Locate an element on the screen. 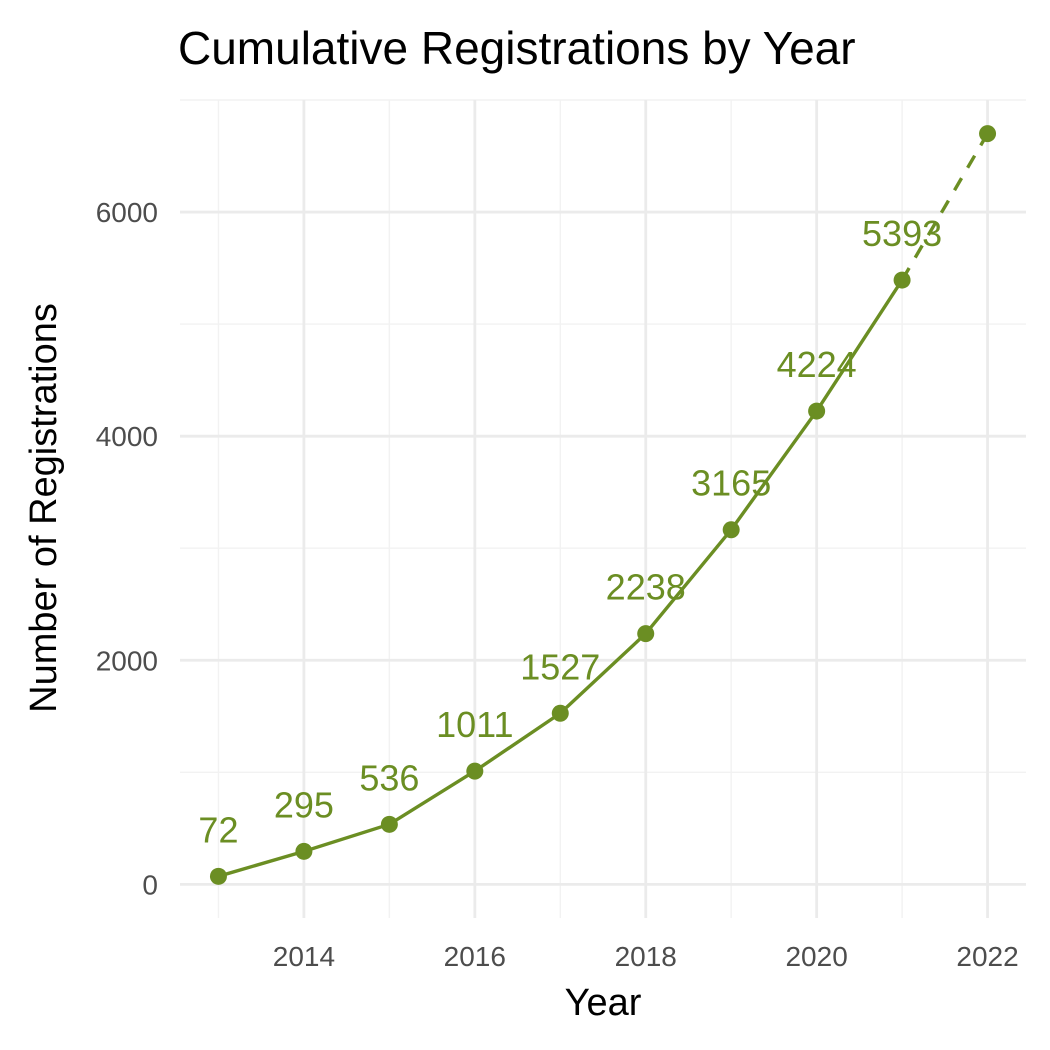 The height and width of the screenshot is (1050, 1050). y-axis-title: Number of Registrations is located at coordinates (44, 508).